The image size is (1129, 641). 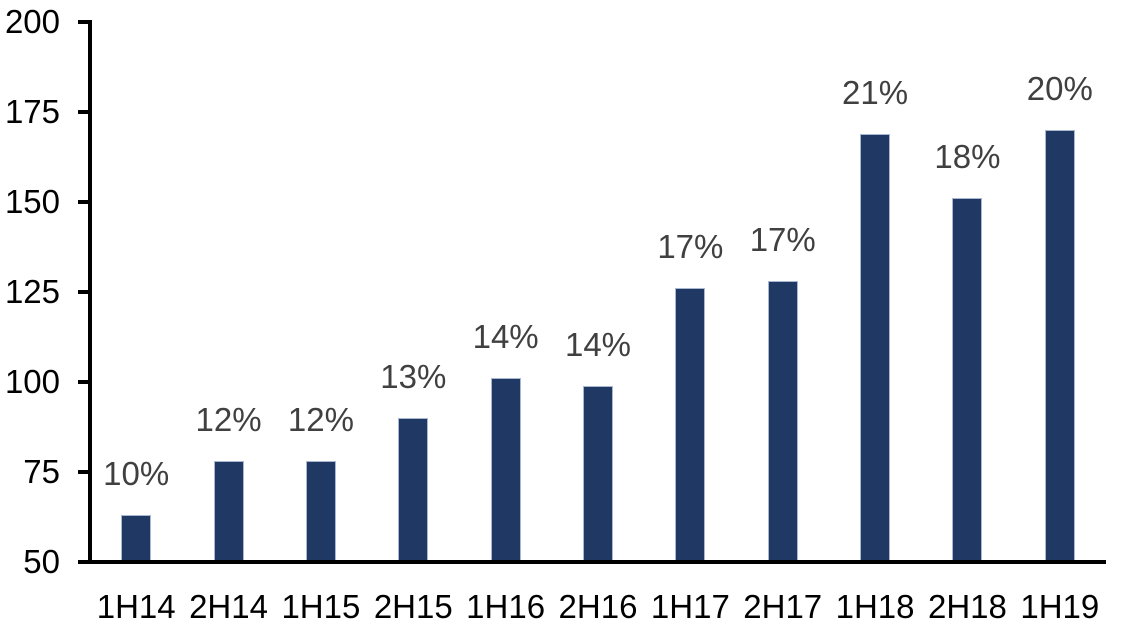 I want to click on y-tick-label: 200, so click(x=32, y=21).